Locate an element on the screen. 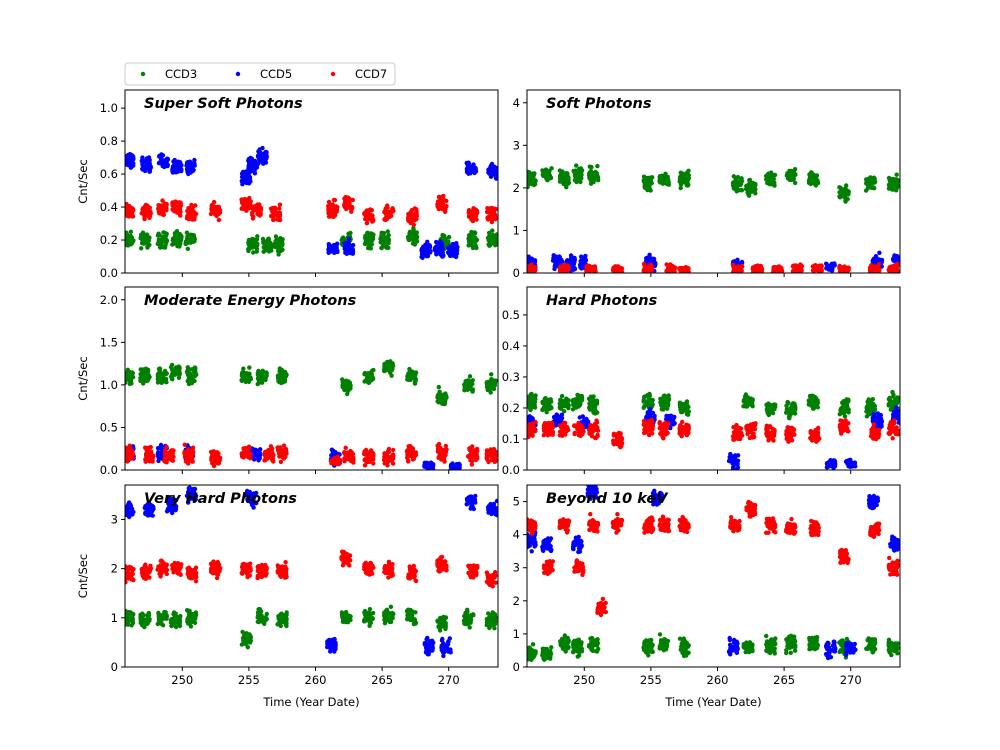  data-points is located at coordinates (713, 218).